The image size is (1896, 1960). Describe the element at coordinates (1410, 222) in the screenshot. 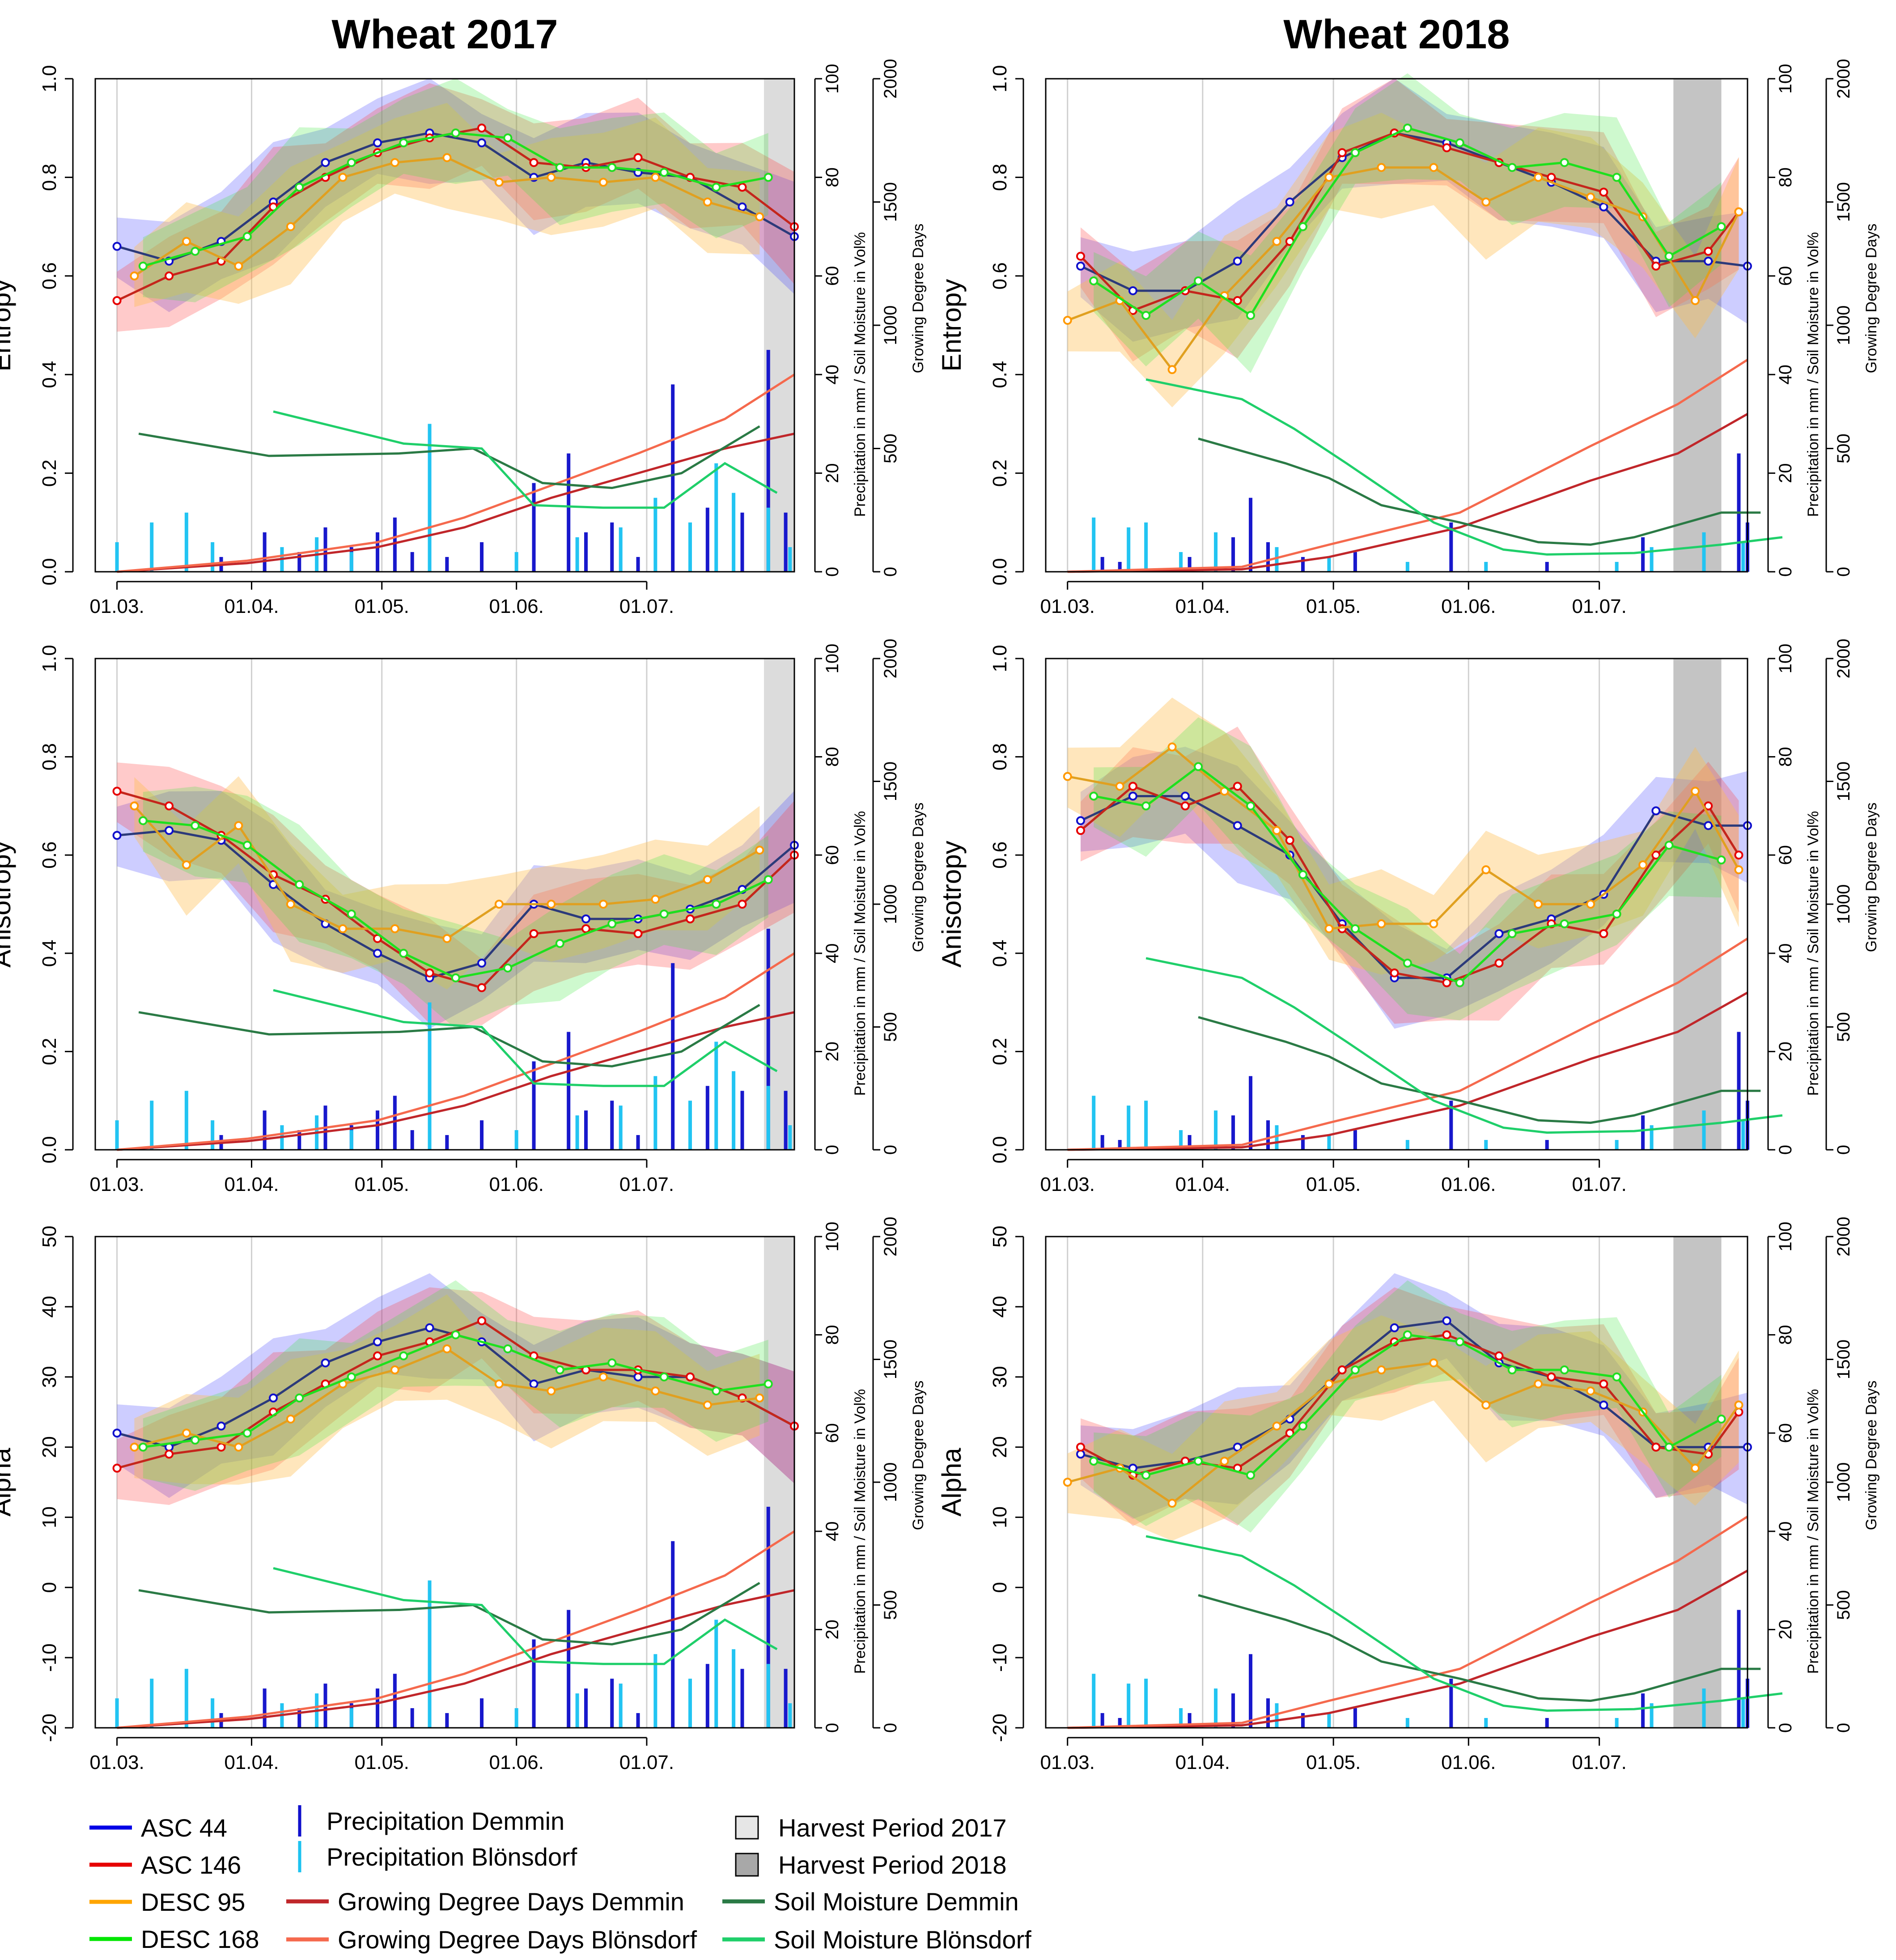

I see `series-line` at that location.